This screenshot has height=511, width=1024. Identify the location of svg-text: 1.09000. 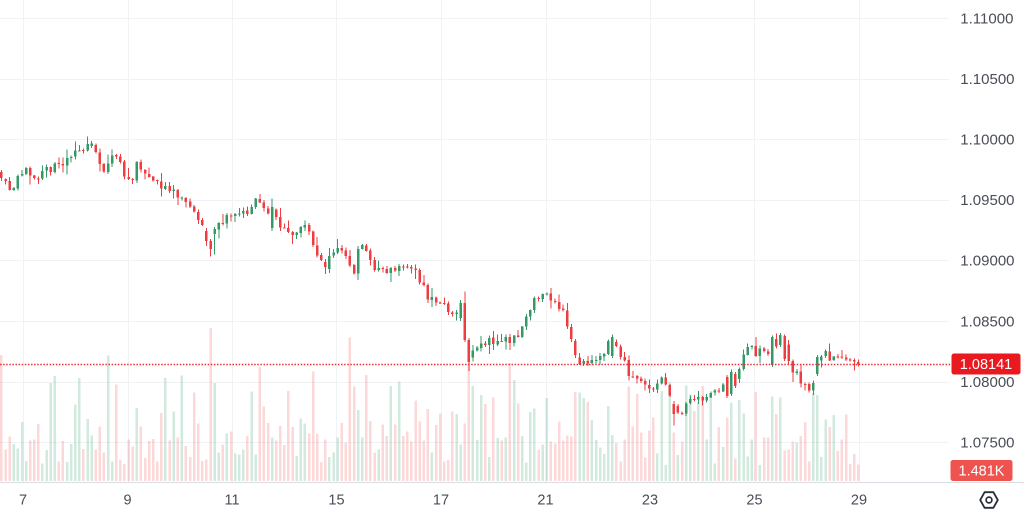
(987, 261).